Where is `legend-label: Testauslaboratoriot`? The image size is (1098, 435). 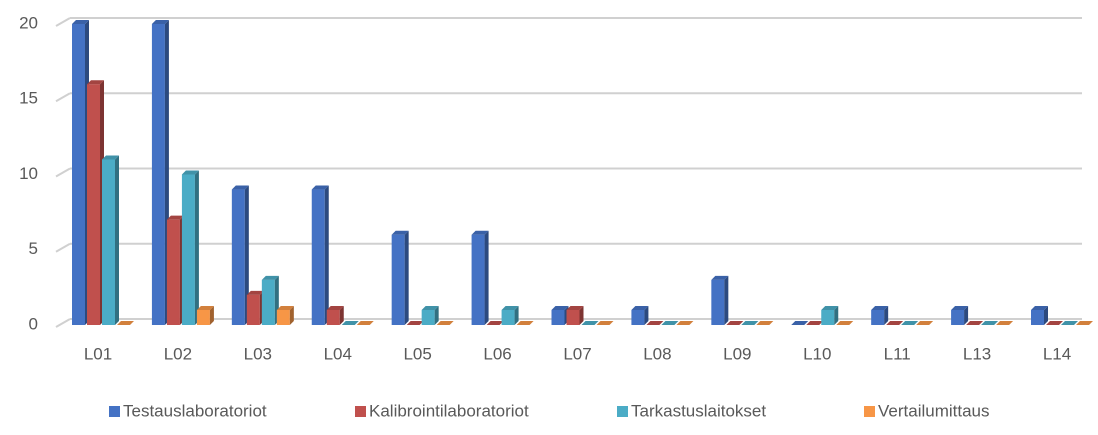 legend-label: Testauslaboratoriot is located at coordinates (195, 410).